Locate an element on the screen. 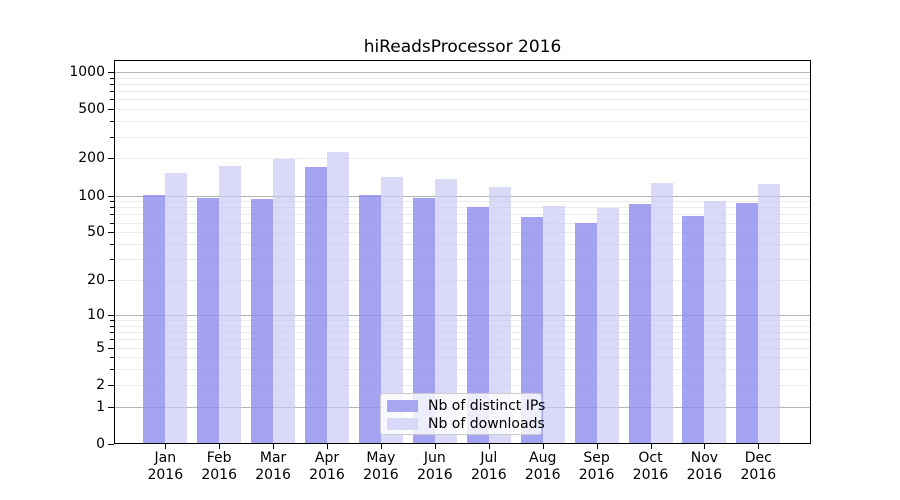  legend-swatch-distinct-ips is located at coordinates (402, 406).